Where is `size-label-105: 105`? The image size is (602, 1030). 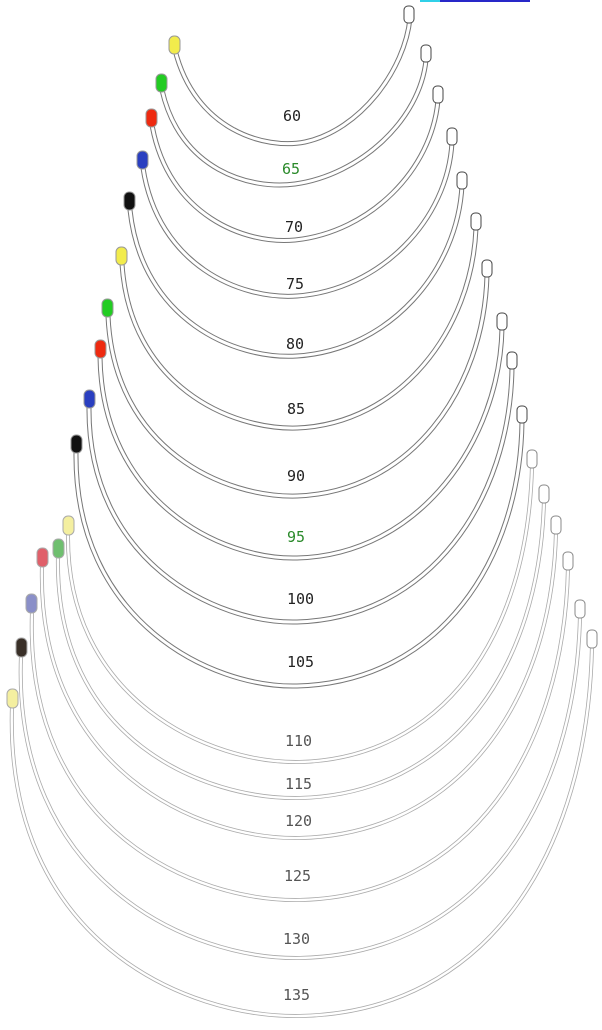 size-label-105: 105 is located at coordinates (300, 662).